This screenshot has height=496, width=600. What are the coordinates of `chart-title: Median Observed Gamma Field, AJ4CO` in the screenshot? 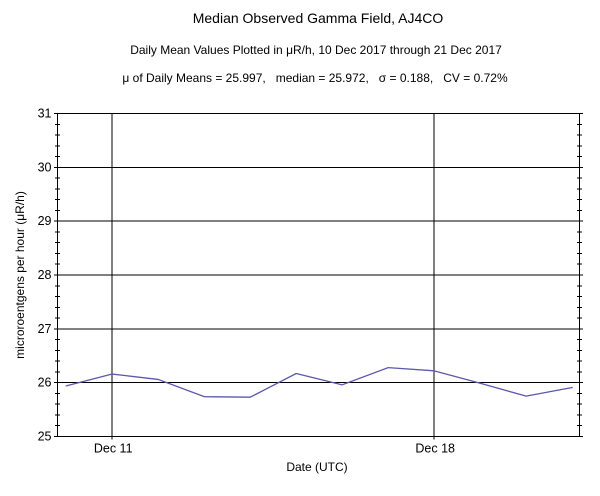 It's located at (318, 18).